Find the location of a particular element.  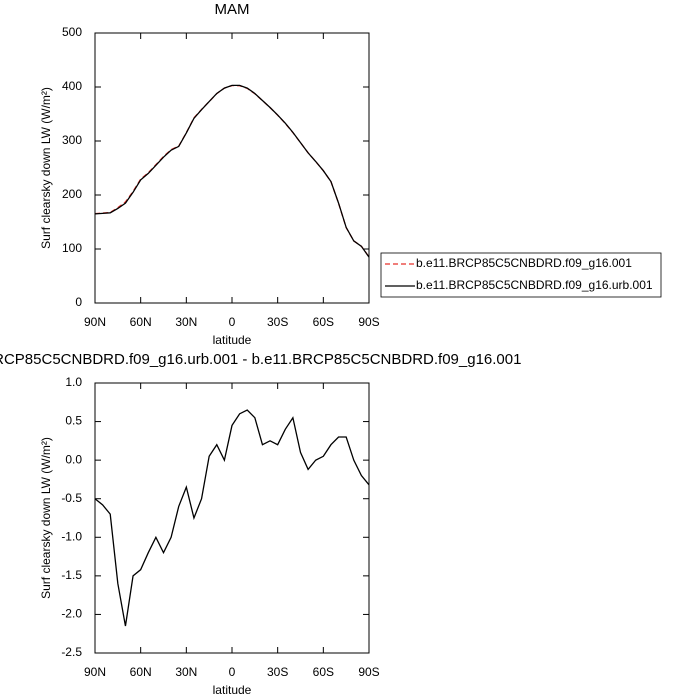

y-tick-label: 300 is located at coordinates (72, 140).